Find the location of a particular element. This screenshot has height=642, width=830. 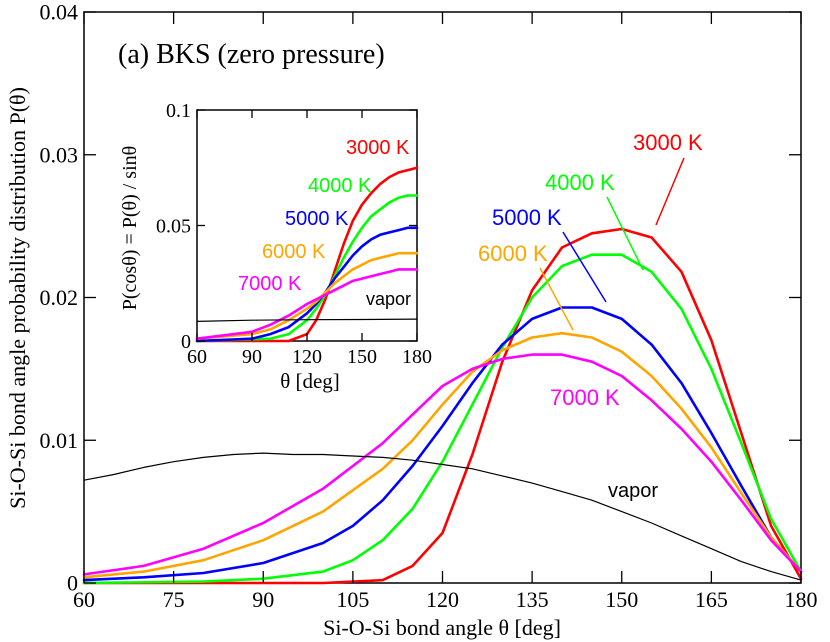

main-title: (a) BKS (zero pressure) is located at coordinates (251, 54).